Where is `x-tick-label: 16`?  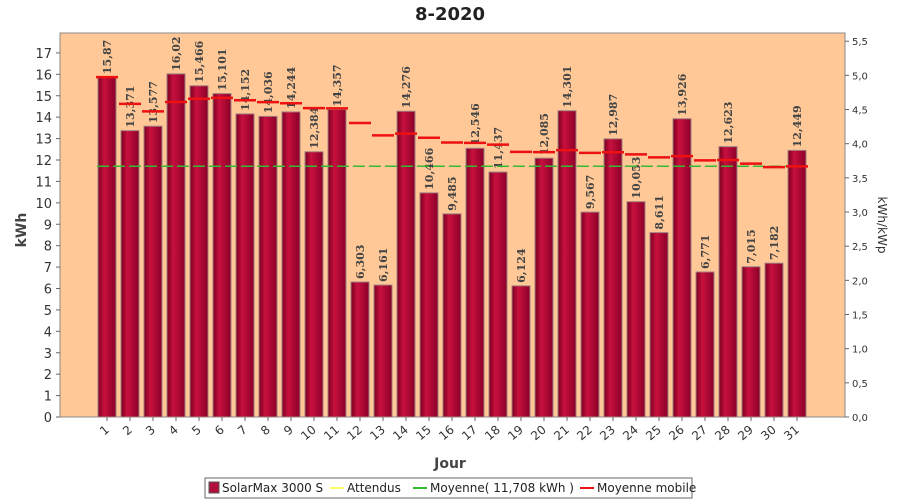 x-tick-label: 16 is located at coordinates (446, 433).